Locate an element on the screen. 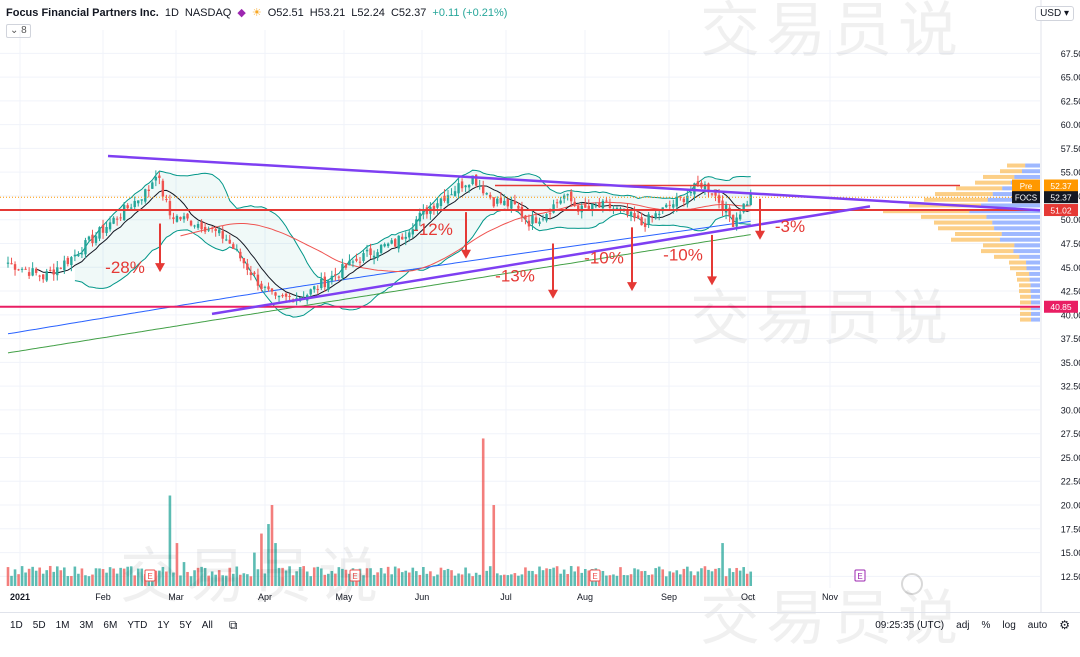 Image resolution: width=1080 pixels, height=657 pixels. indicators-toggle: ⌄ 8 is located at coordinates (18, 31).